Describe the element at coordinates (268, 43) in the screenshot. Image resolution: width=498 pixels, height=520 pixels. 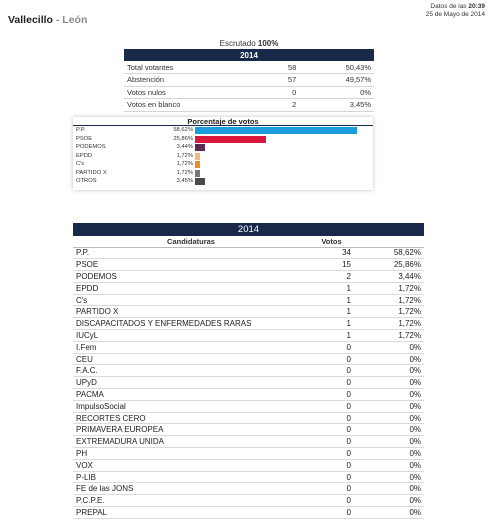
I see `escrutado-value: 100%` at that location.